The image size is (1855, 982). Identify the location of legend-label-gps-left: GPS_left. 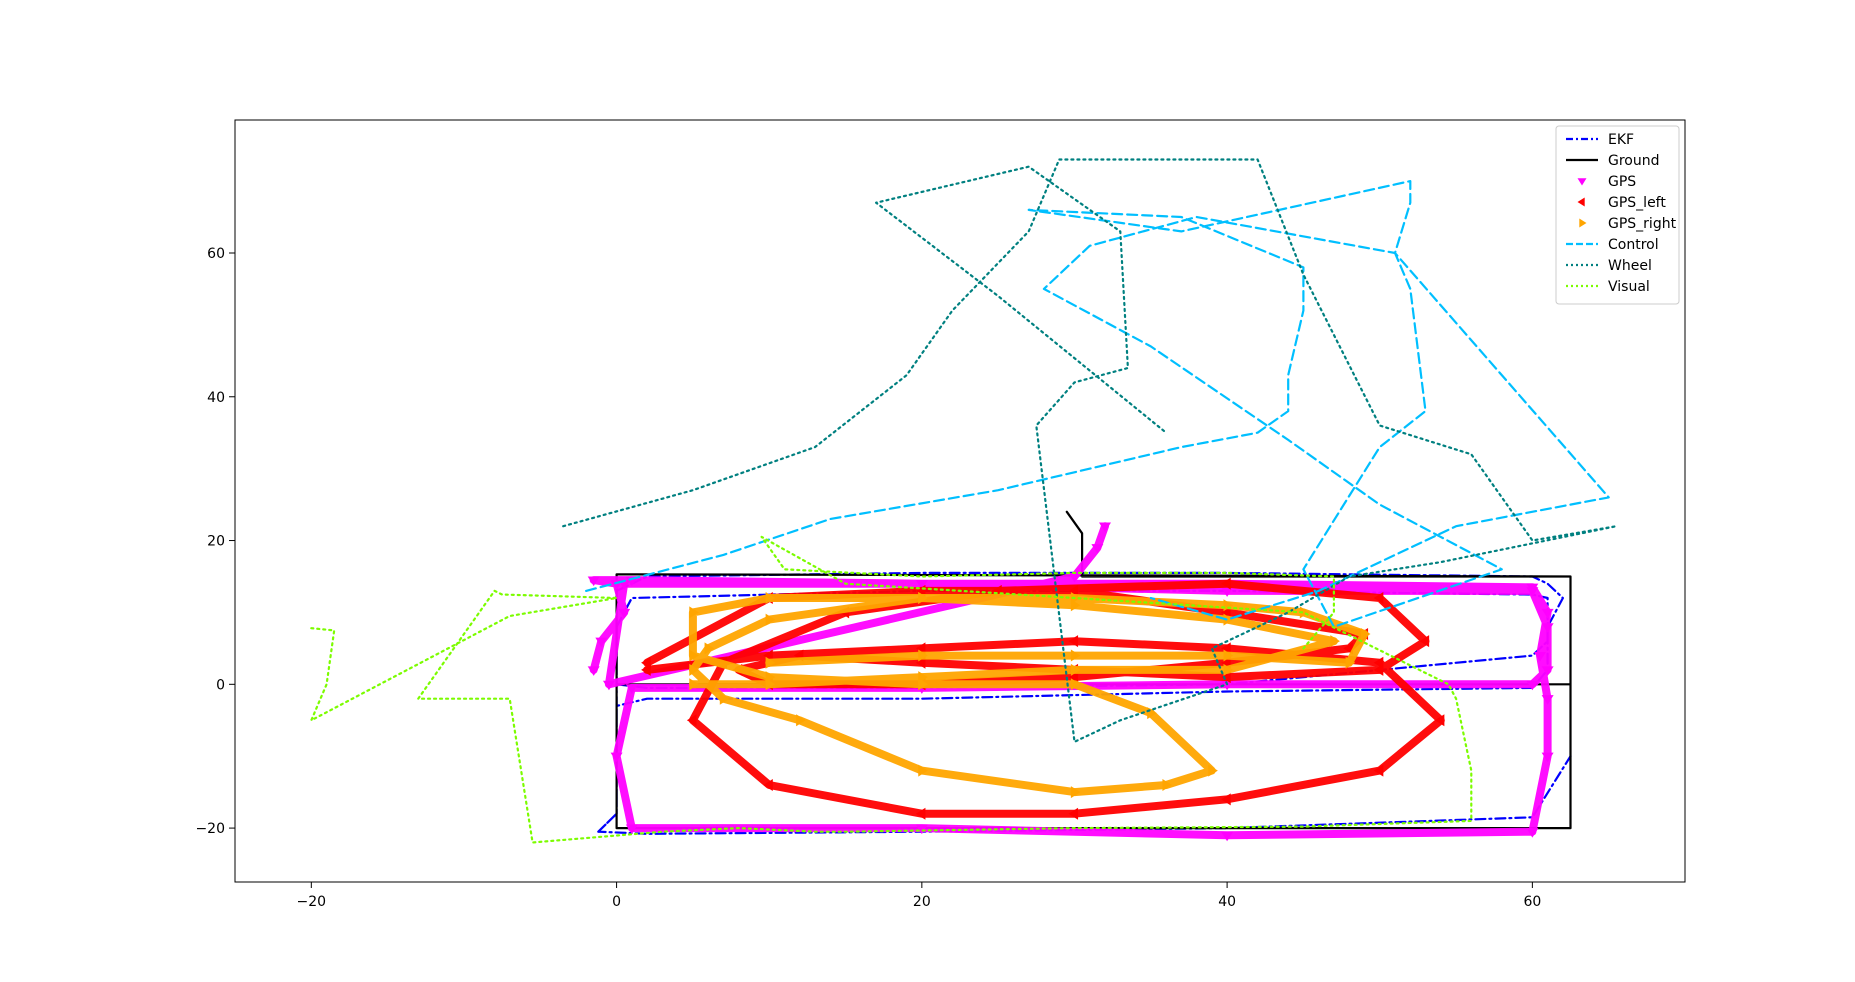
(1637, 203).